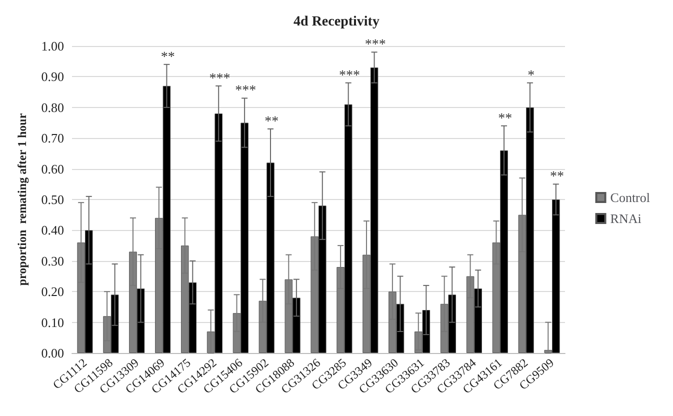 Image resolution: width=673 pixels, height=416 pixels. What do you see at coordinates (22, 199) in the screenshot?
I see `y-axis-title: proportion remating after 1 hour` at bounding box center [22, 199].